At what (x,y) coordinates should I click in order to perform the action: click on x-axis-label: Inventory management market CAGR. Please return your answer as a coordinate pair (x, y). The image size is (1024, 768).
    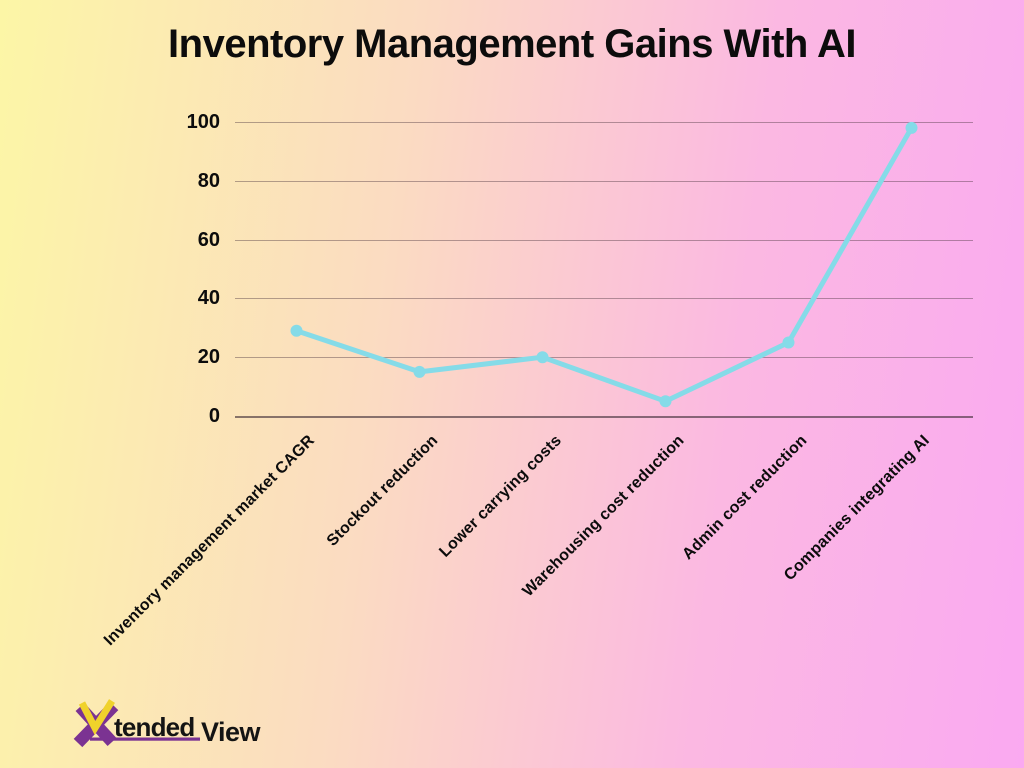
    Looking at the image, I should click on (210, 541).